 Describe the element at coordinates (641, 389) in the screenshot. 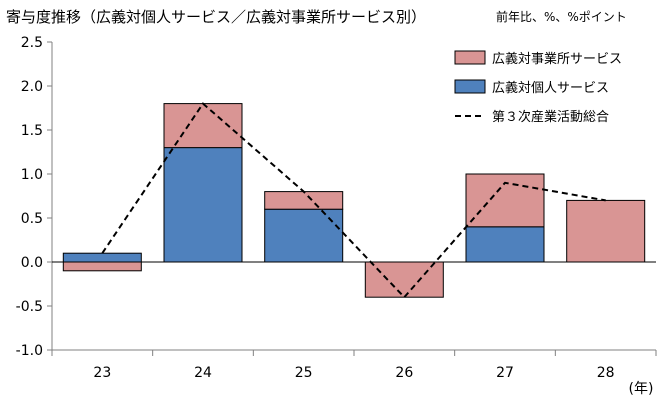

I see `x-axis-unit-label: (年)` at that location.